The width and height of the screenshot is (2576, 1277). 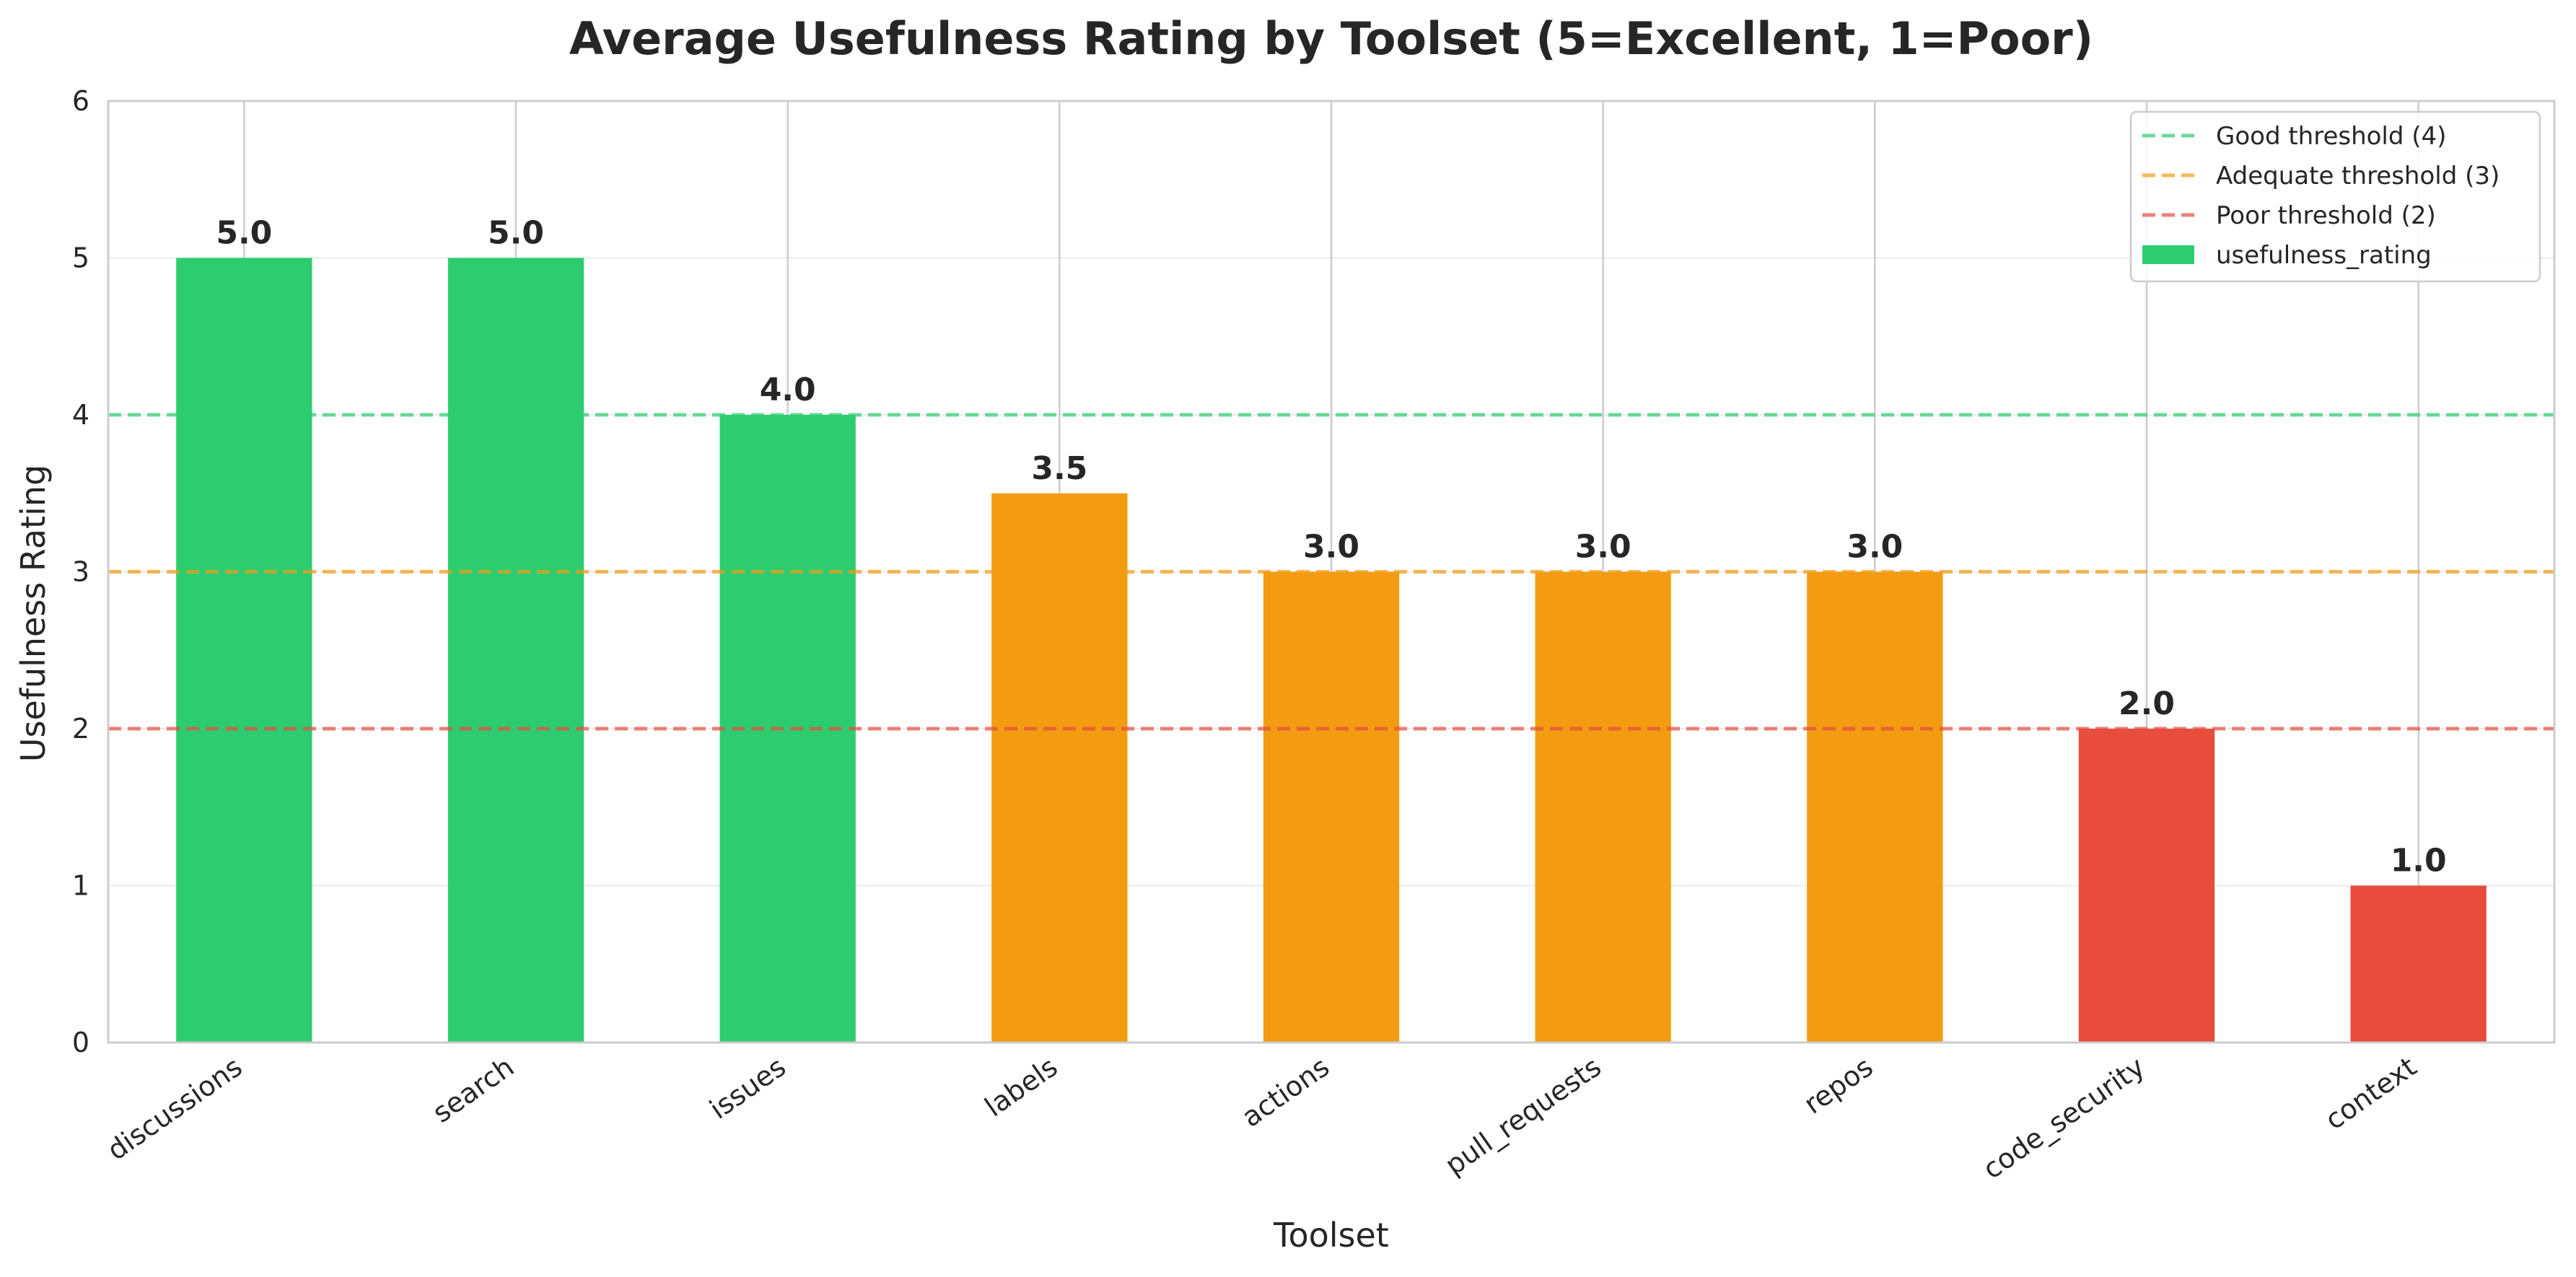 I want to click on data-label: 4.0, so click(x=788, y=390).